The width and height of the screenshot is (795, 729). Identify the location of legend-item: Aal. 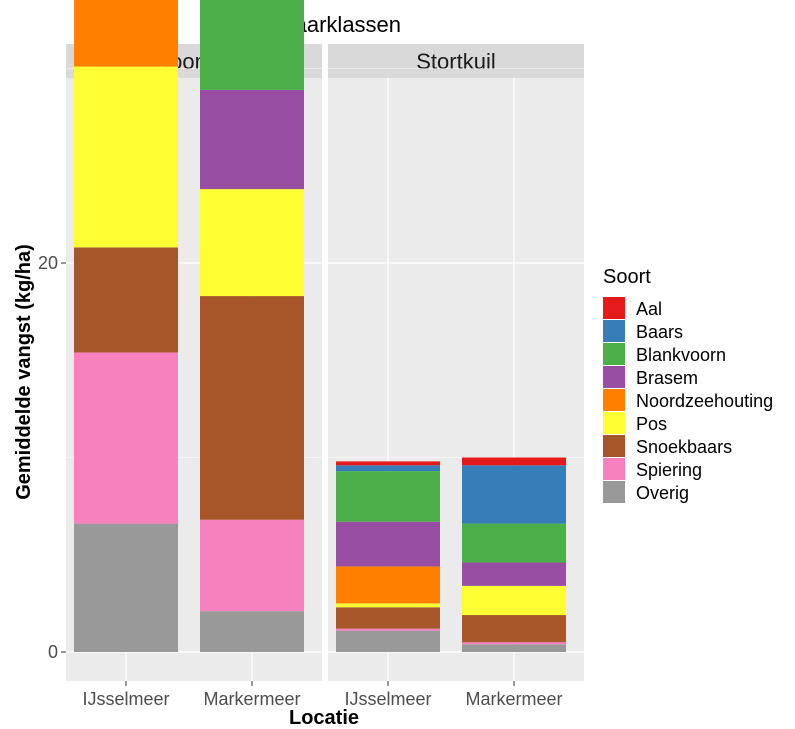
(632, 308).